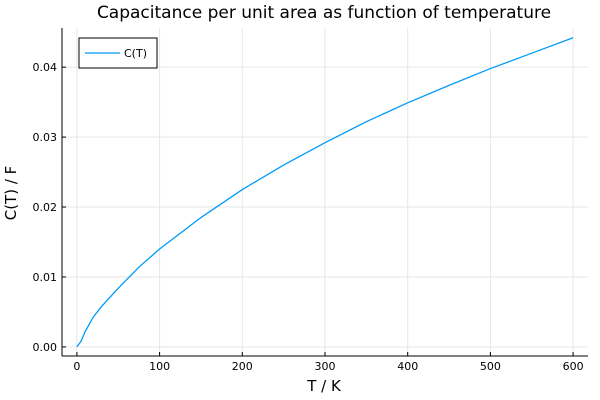 The image size is (600, 400). I want to click on legend-label: C(T), so click(135, 53).